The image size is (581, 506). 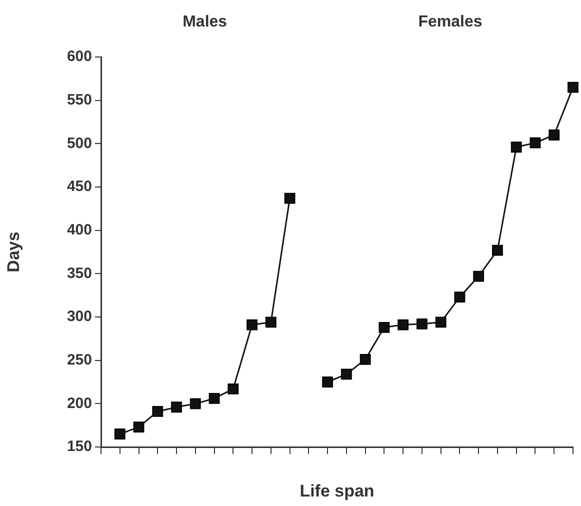 I want to click on y-tick-label: 150, so click(x=79, y=447).